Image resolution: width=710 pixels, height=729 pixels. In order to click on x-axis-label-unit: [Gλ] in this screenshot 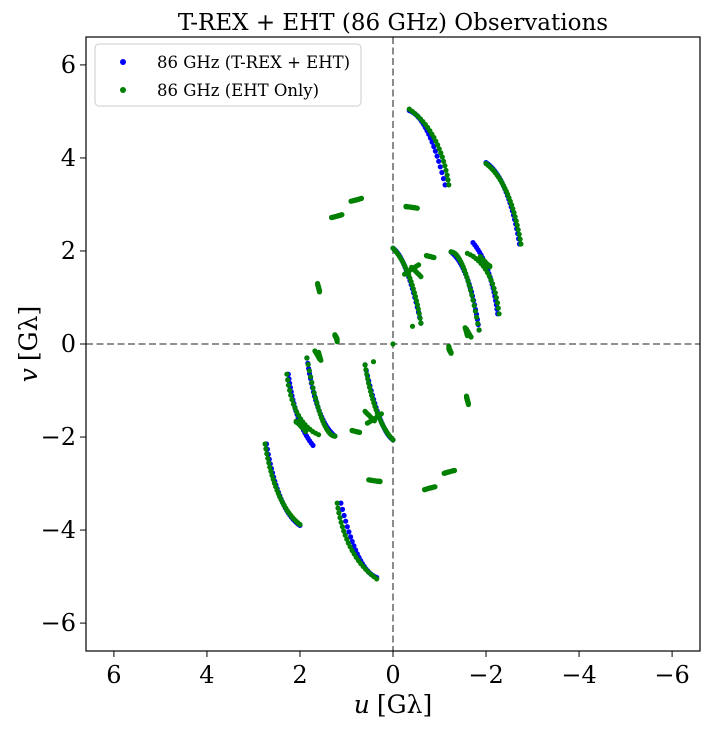, I will do `click(404, 704)`.